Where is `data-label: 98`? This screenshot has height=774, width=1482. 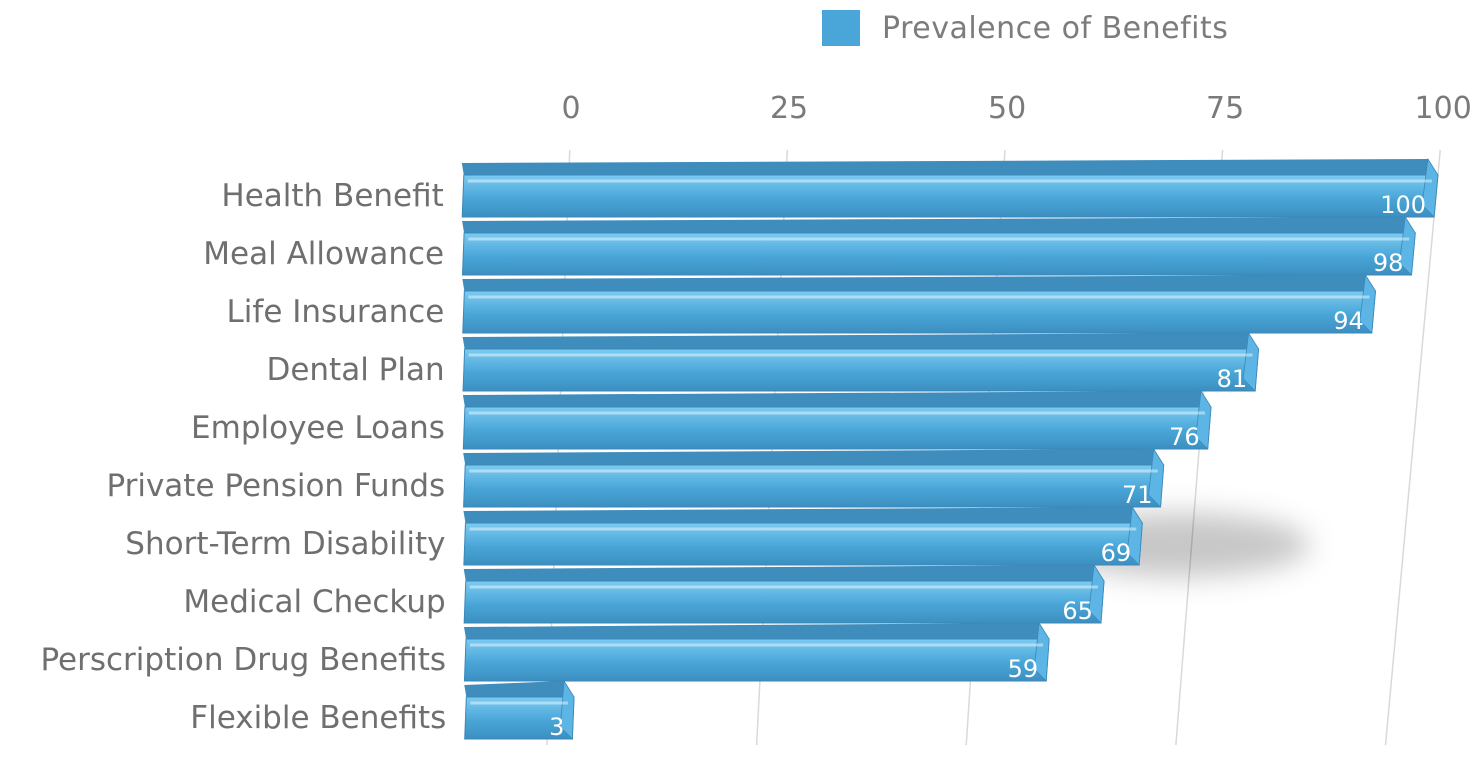
data-label: 98 is located at coordinates (1388, 263).